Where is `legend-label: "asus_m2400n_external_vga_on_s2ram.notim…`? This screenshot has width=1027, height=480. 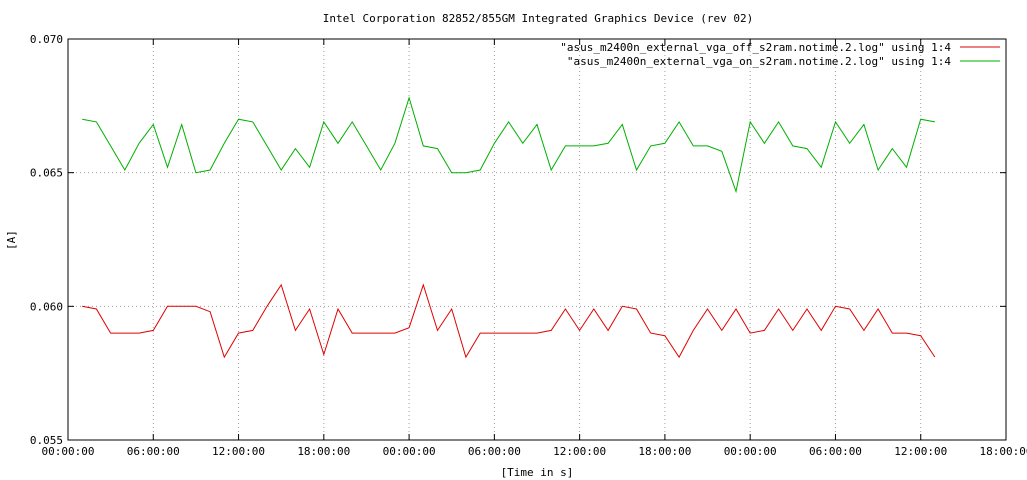
legend-label: "asus_m2400n_external_vga_on_s2ram.notim… is located at coordinates (759, 61).